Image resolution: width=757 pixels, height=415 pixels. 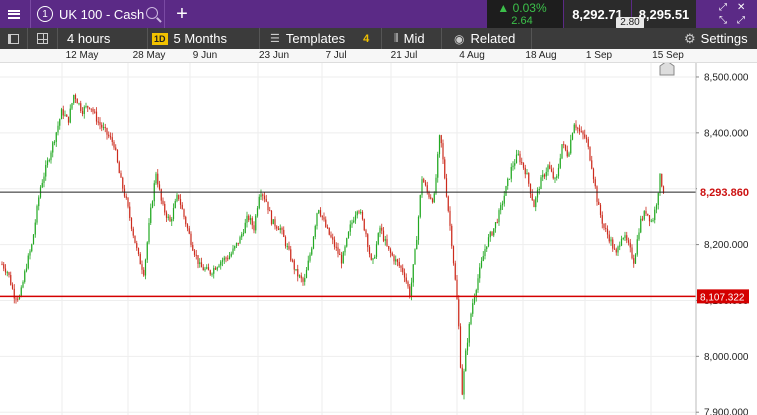 I want to click on price-mode-selector: ⫼ Mid, so click(x=412, y=38).